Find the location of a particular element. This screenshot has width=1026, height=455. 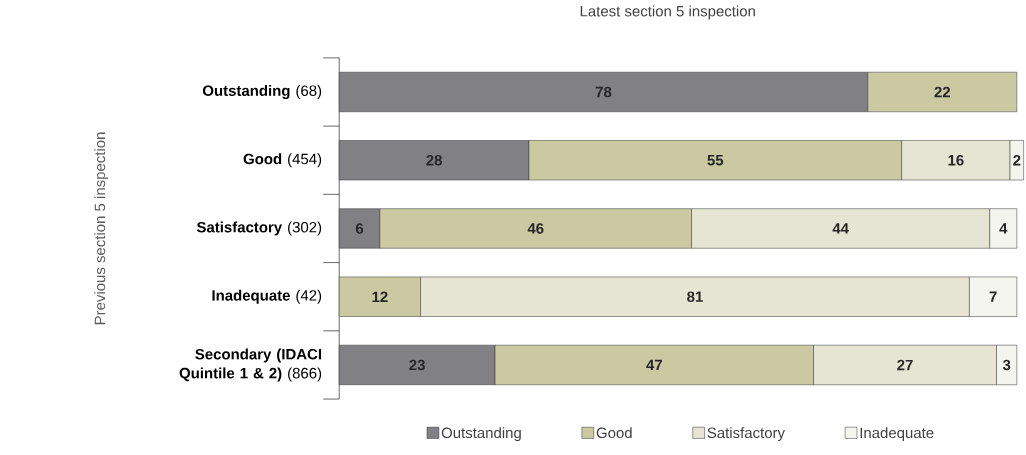

data-label: 7 is located at coordinates (993, 296).